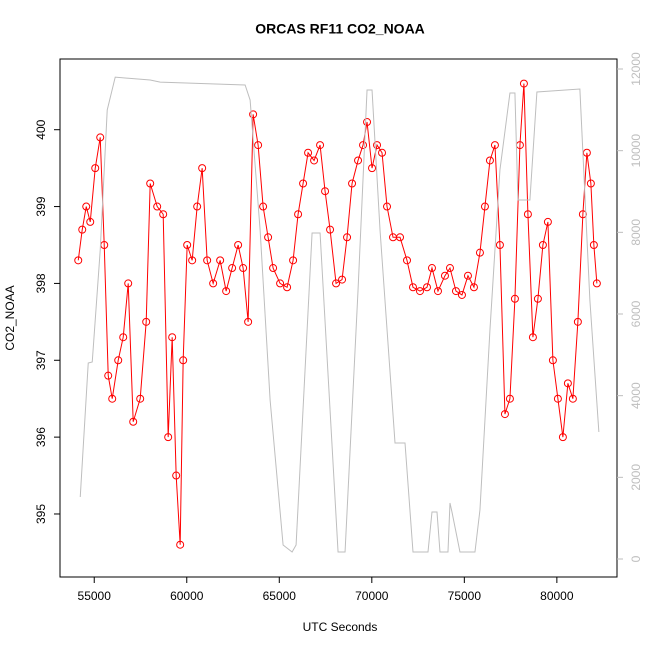 The height and width of the screenshot is (655, 650). I want to click on x-axis-label: UTC Seconds, so click(340, 627).